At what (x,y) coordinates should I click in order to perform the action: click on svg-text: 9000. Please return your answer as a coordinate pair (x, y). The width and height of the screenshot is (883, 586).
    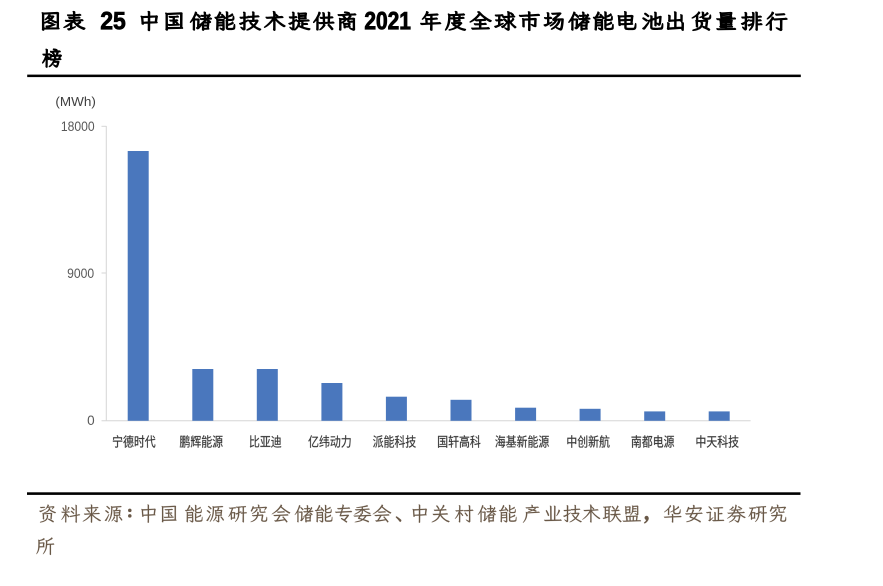
    Looking at the image, I should click on (80, 273).